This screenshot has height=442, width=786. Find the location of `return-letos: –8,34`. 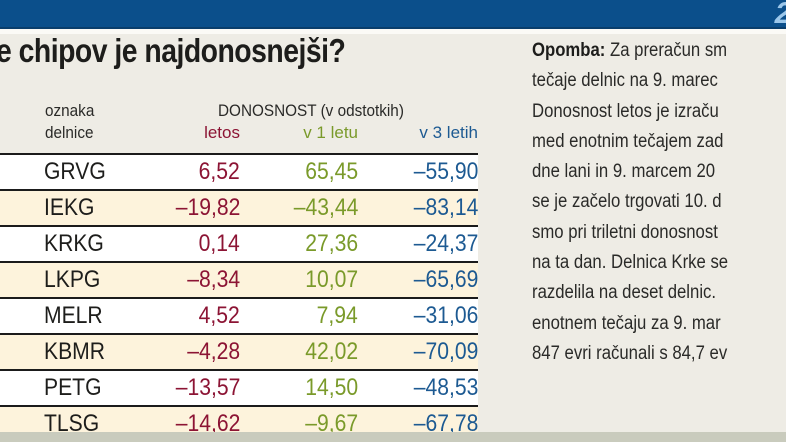

return-letos: –8,34 is located at coordinates (213, 279).